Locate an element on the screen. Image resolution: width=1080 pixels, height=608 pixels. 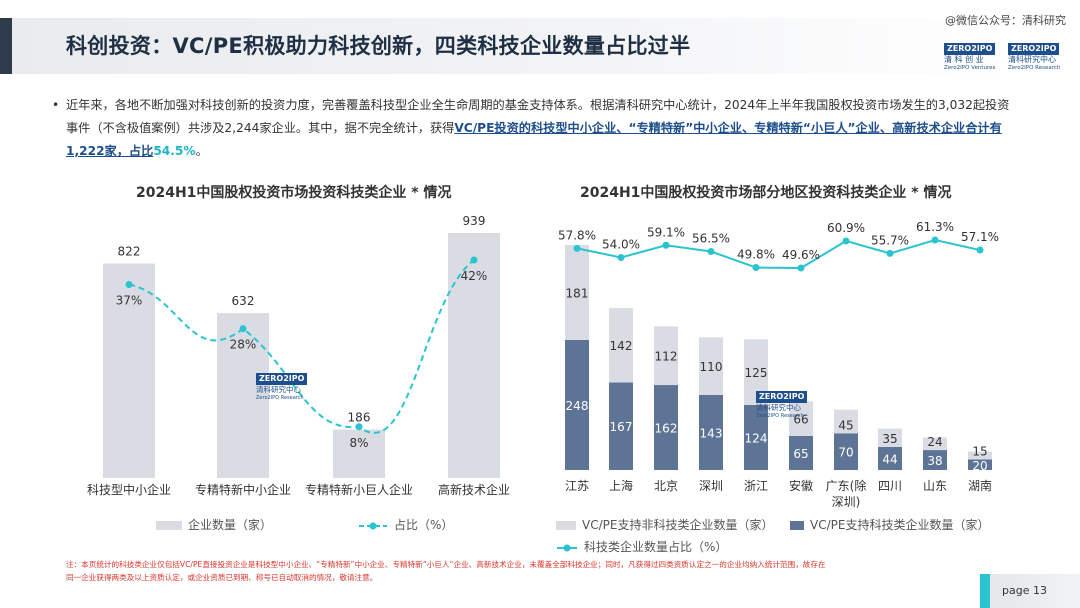
left-share-label: 8% is located at coordinates (358, 443).